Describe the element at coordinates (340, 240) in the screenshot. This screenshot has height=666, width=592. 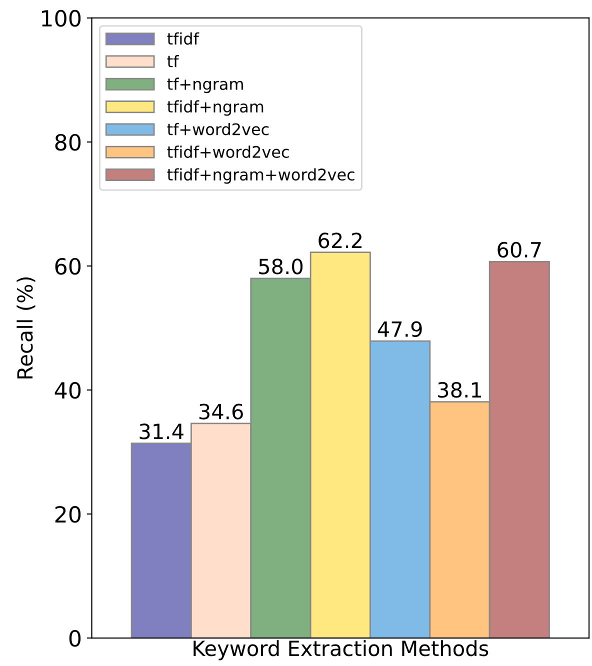
I see `data-label: 62.2` at that location.